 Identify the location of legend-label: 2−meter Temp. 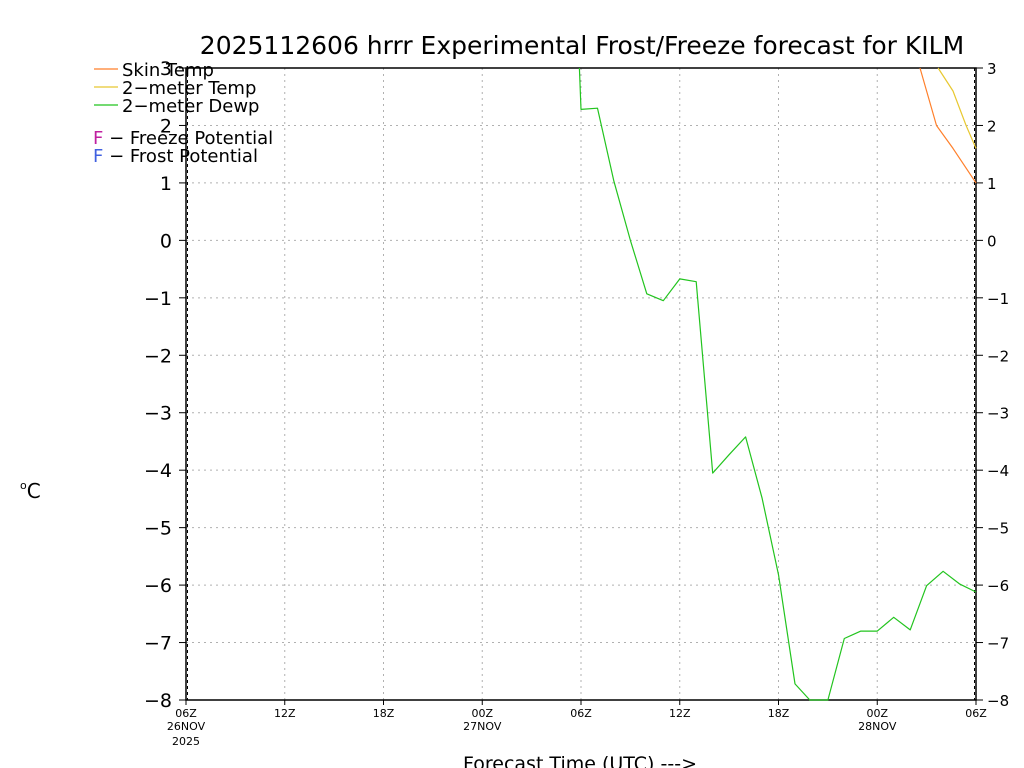
(189, 88).